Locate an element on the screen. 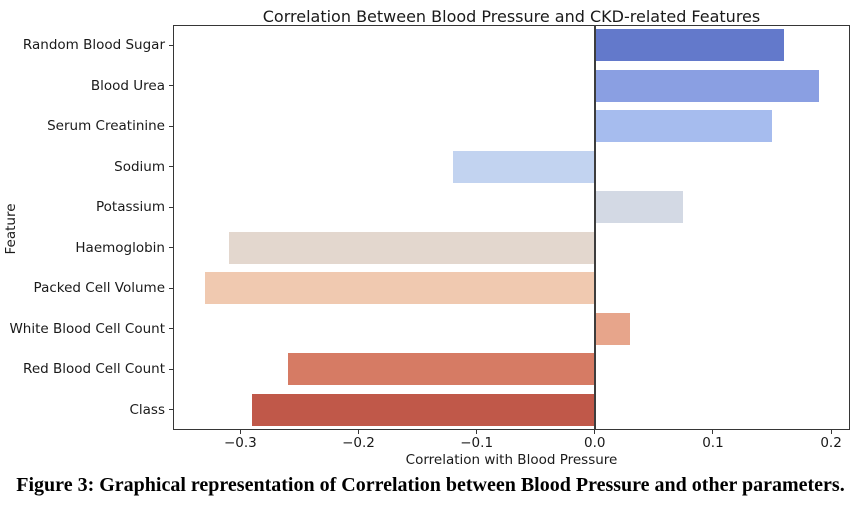 The width and height of the screenshot is (861, 511). bar-white-blood-cell-count is located at coordinates (612, 328).